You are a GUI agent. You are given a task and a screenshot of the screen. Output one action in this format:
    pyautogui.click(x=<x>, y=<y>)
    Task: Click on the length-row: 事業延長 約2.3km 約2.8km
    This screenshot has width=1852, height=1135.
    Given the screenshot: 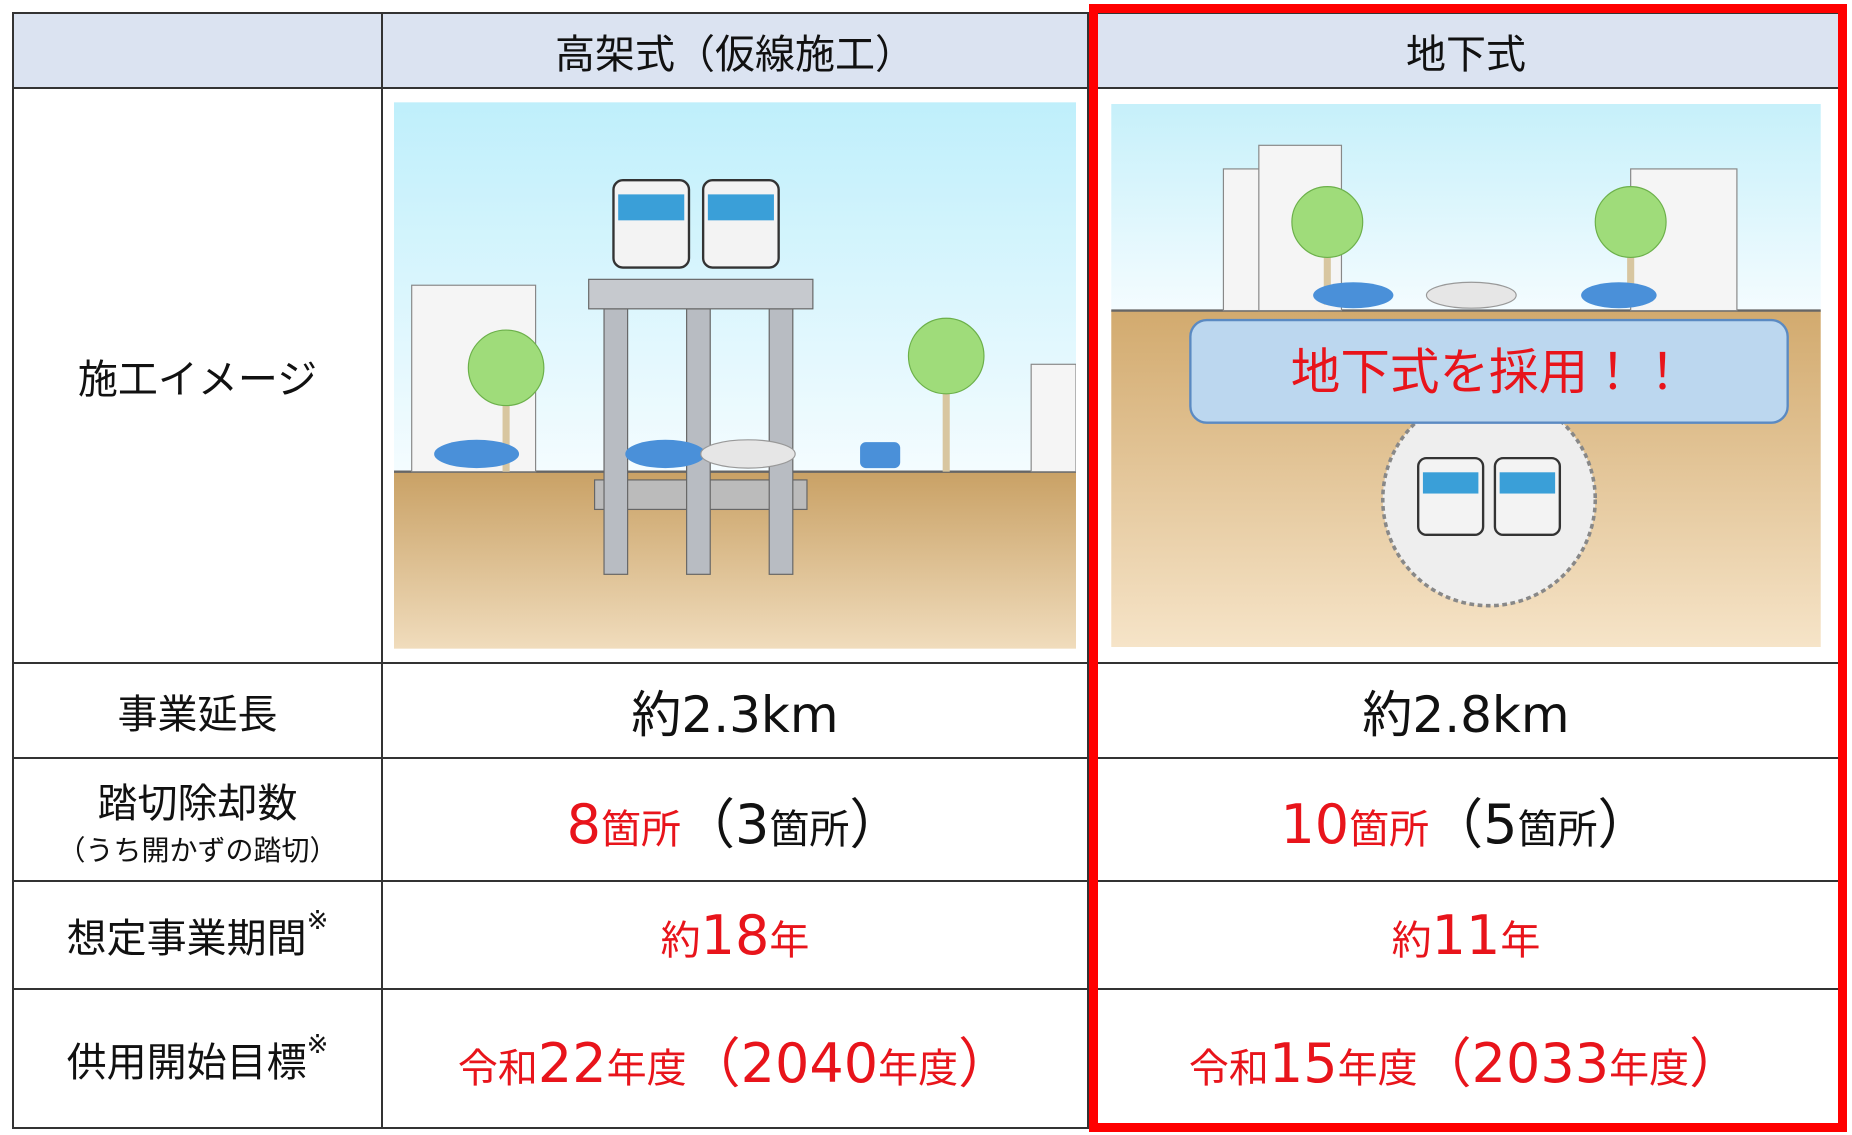 What is the action you would take?
    pyautogui.click(x=928, y=710)
    